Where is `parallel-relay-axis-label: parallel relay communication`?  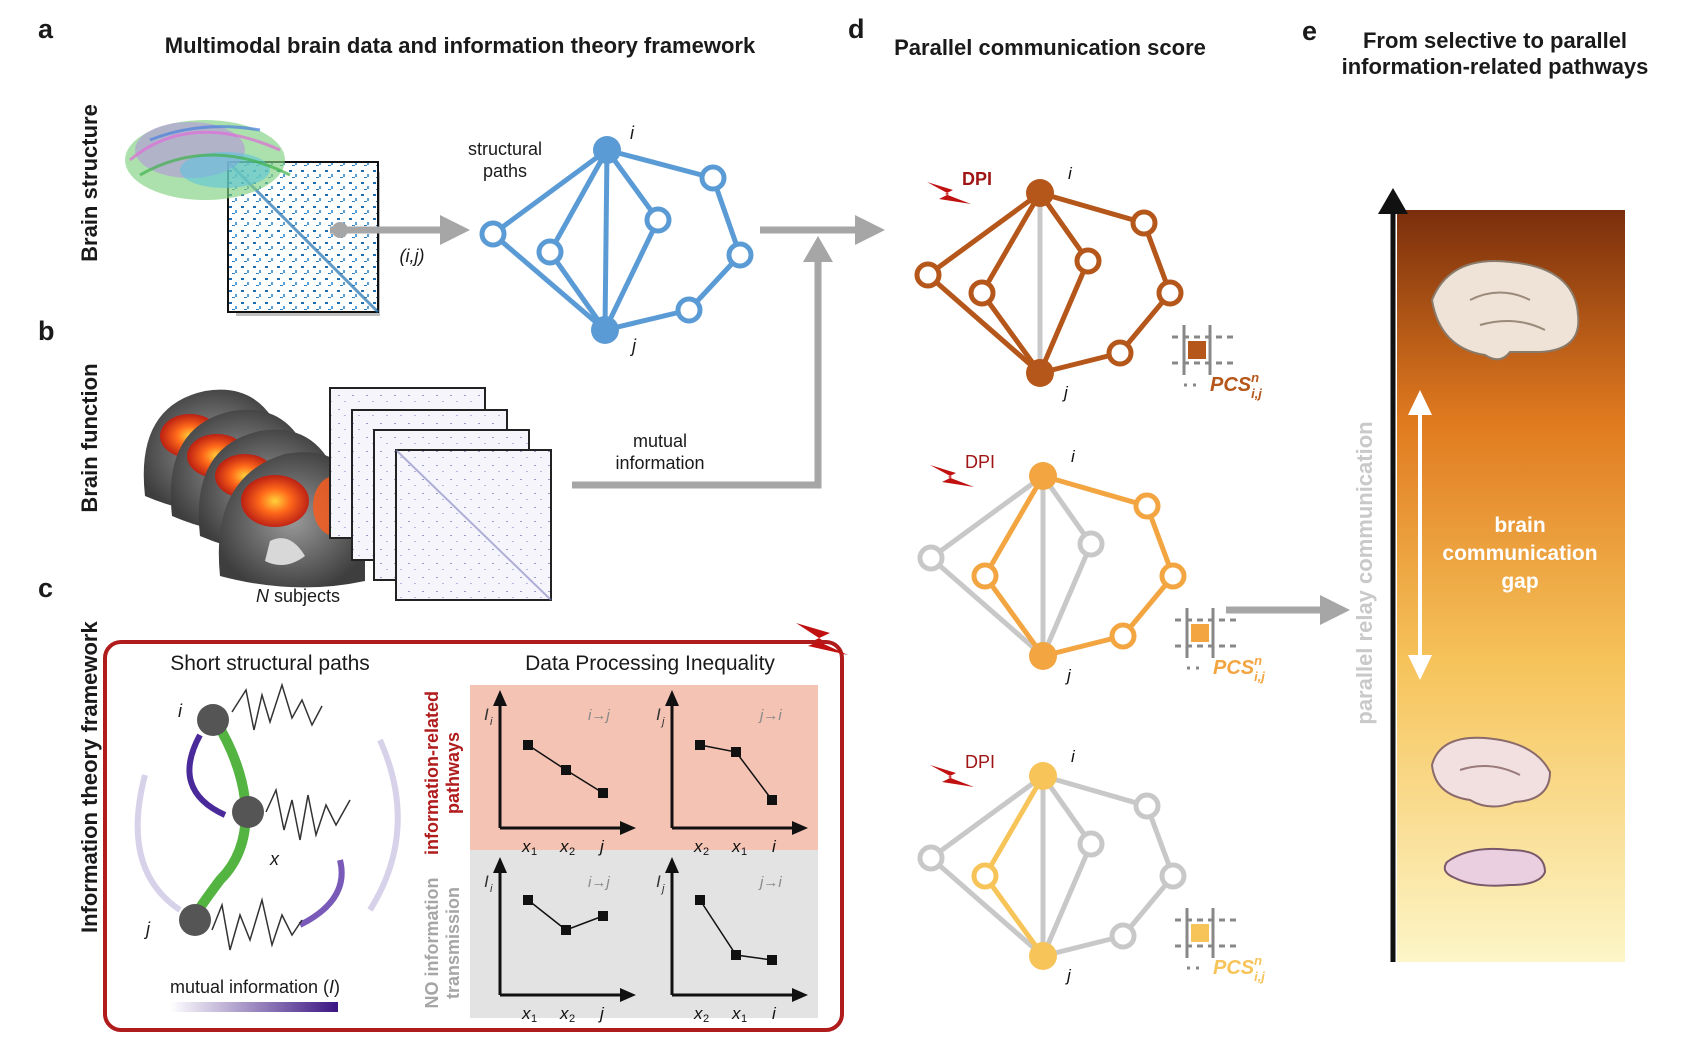 parallel-relay-axis-label: parallel relay communication is located at coordinates (1364, 573).